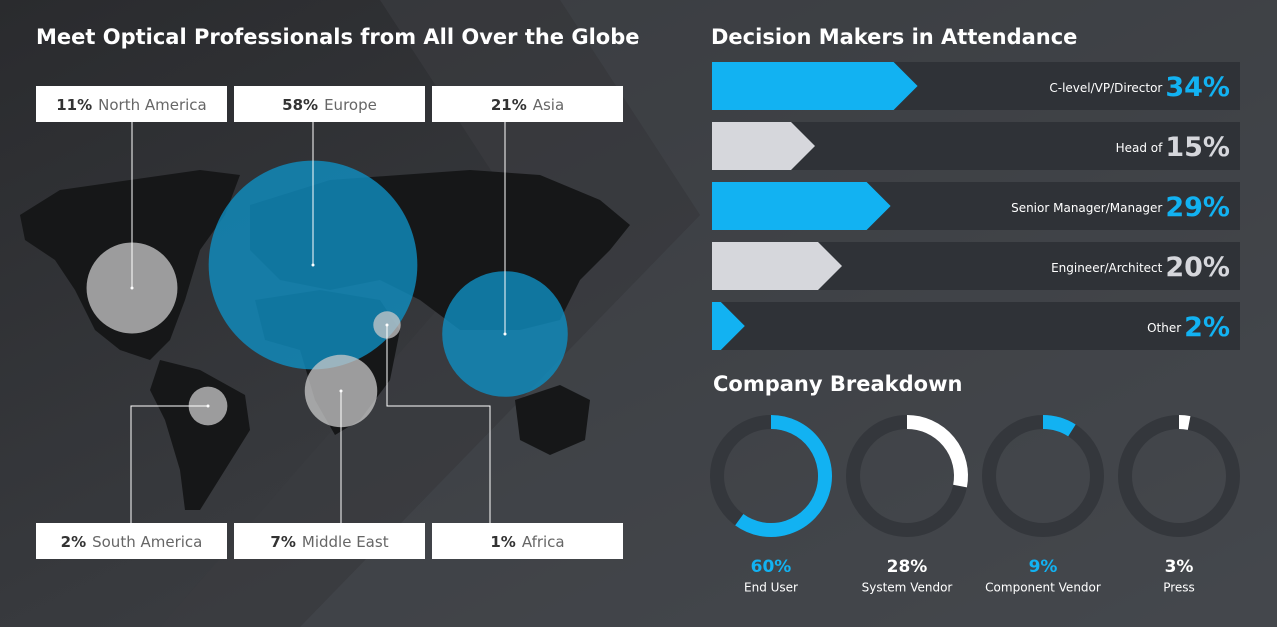 The image size is (1277, 627). Describe the element at coordinates (1197, 267) in the screenshot. I see `bar-value: 20%` at that location.